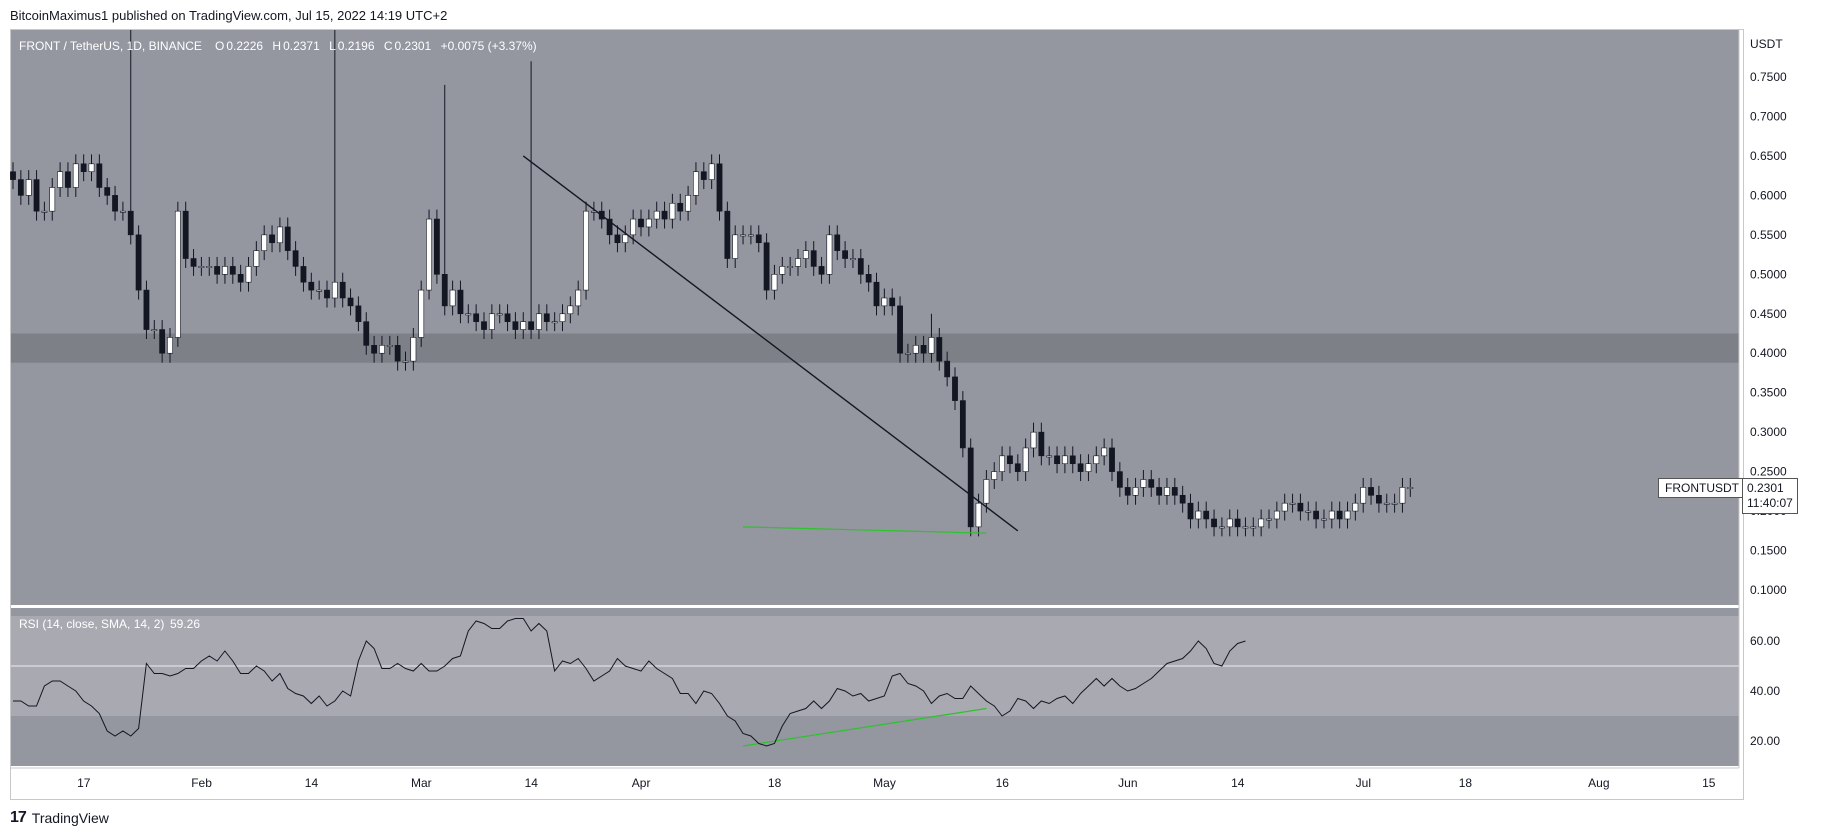 Image resolution: width=1824 pixels, height=837 pixels. What do you see at coordinates (1598, 783) in the screenshot?
I see `time-tick-label: Aug` at bounding box center [1598, 783].